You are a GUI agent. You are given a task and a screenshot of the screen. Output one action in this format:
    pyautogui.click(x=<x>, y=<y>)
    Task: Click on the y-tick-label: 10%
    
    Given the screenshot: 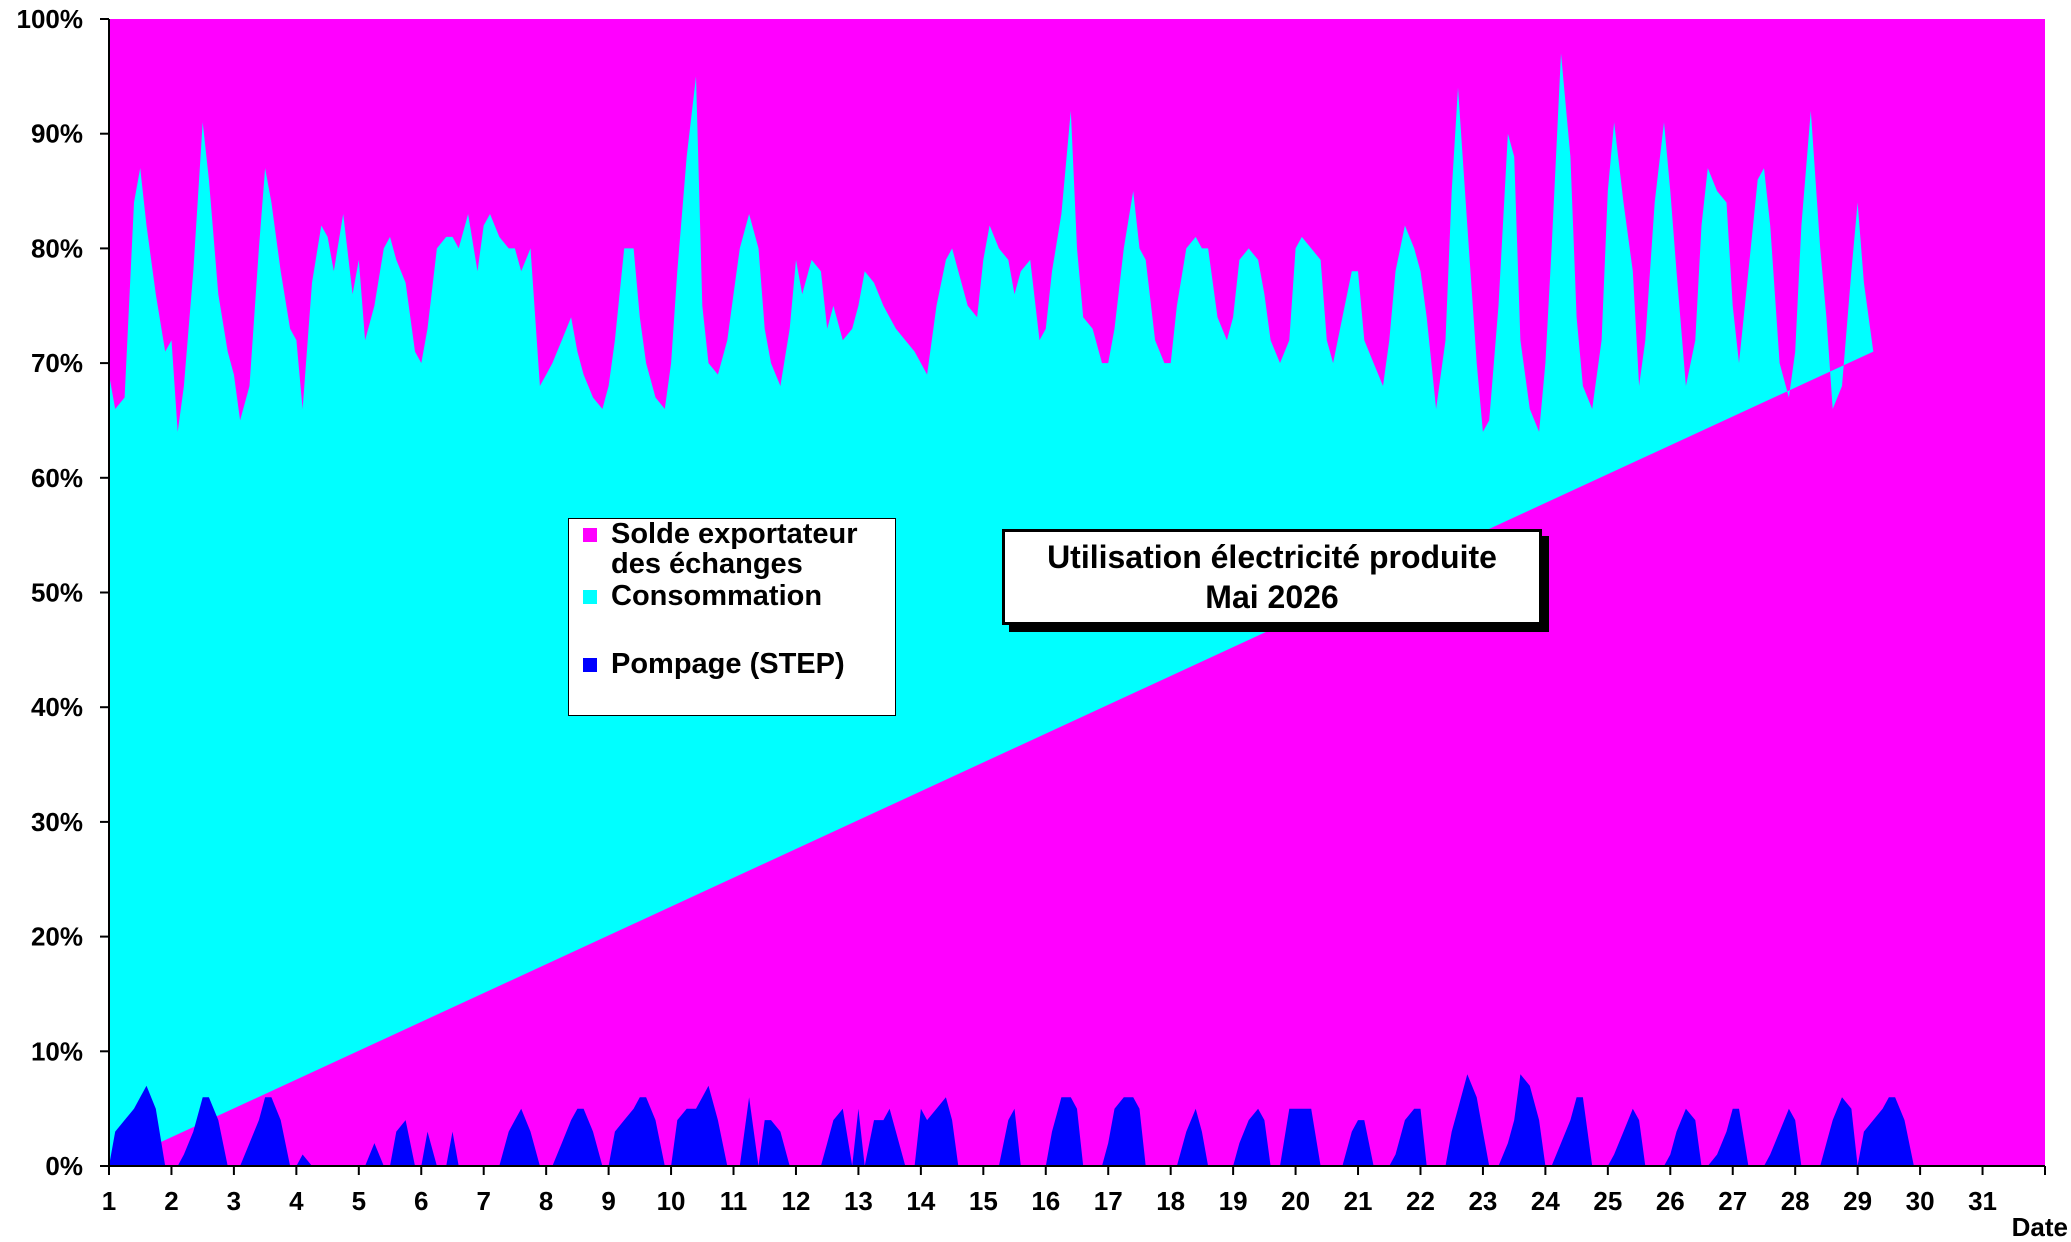 What is the action you would take?
    pyautogui.click(x=57, y=1051)
    